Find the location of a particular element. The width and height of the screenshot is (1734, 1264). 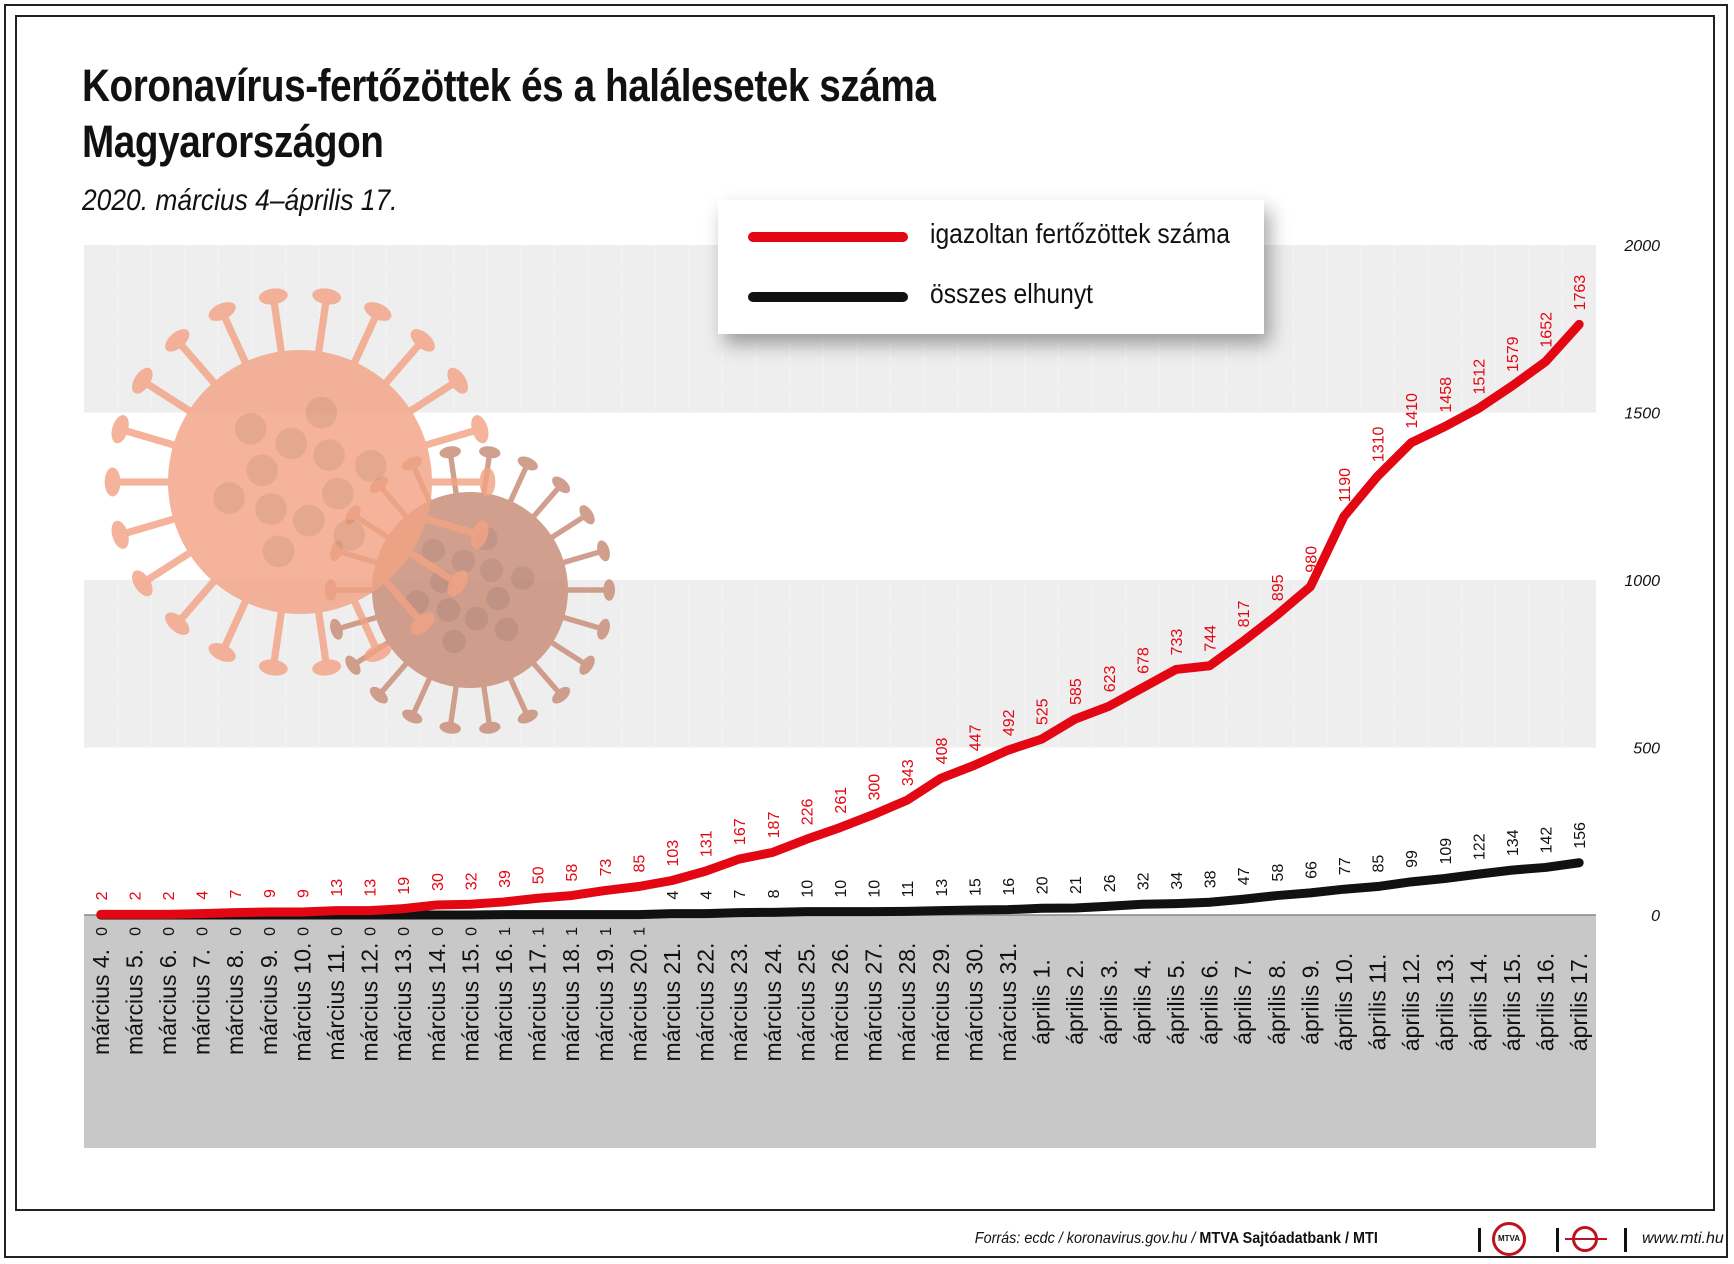

x-tick-label: április 1. is located at coordinates (1042, 1002).